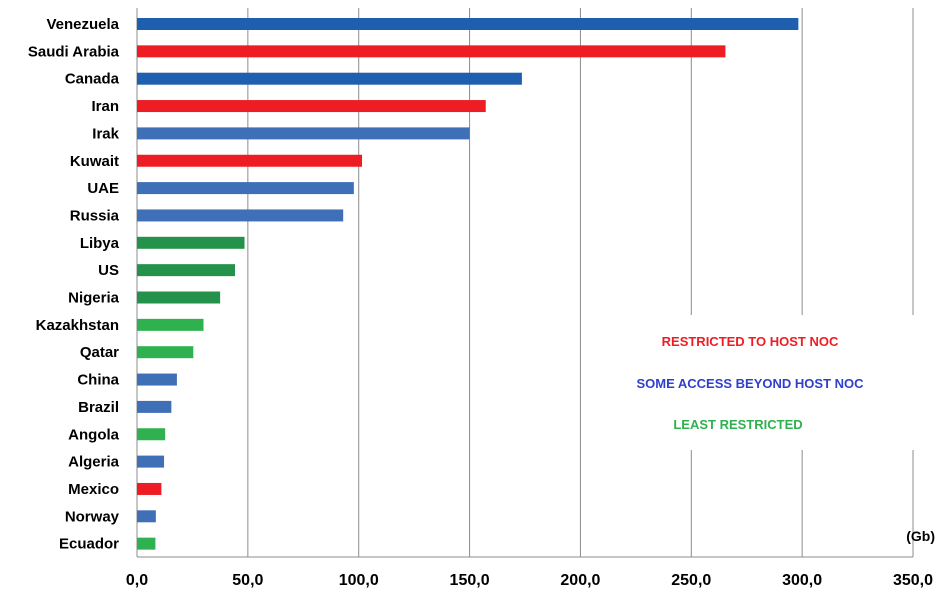 This screenshot has height=599, width=942. Describe the element at coordinates (580, 580) in the screenshot. I see `x-tick-label-4: 200,0` at that location.